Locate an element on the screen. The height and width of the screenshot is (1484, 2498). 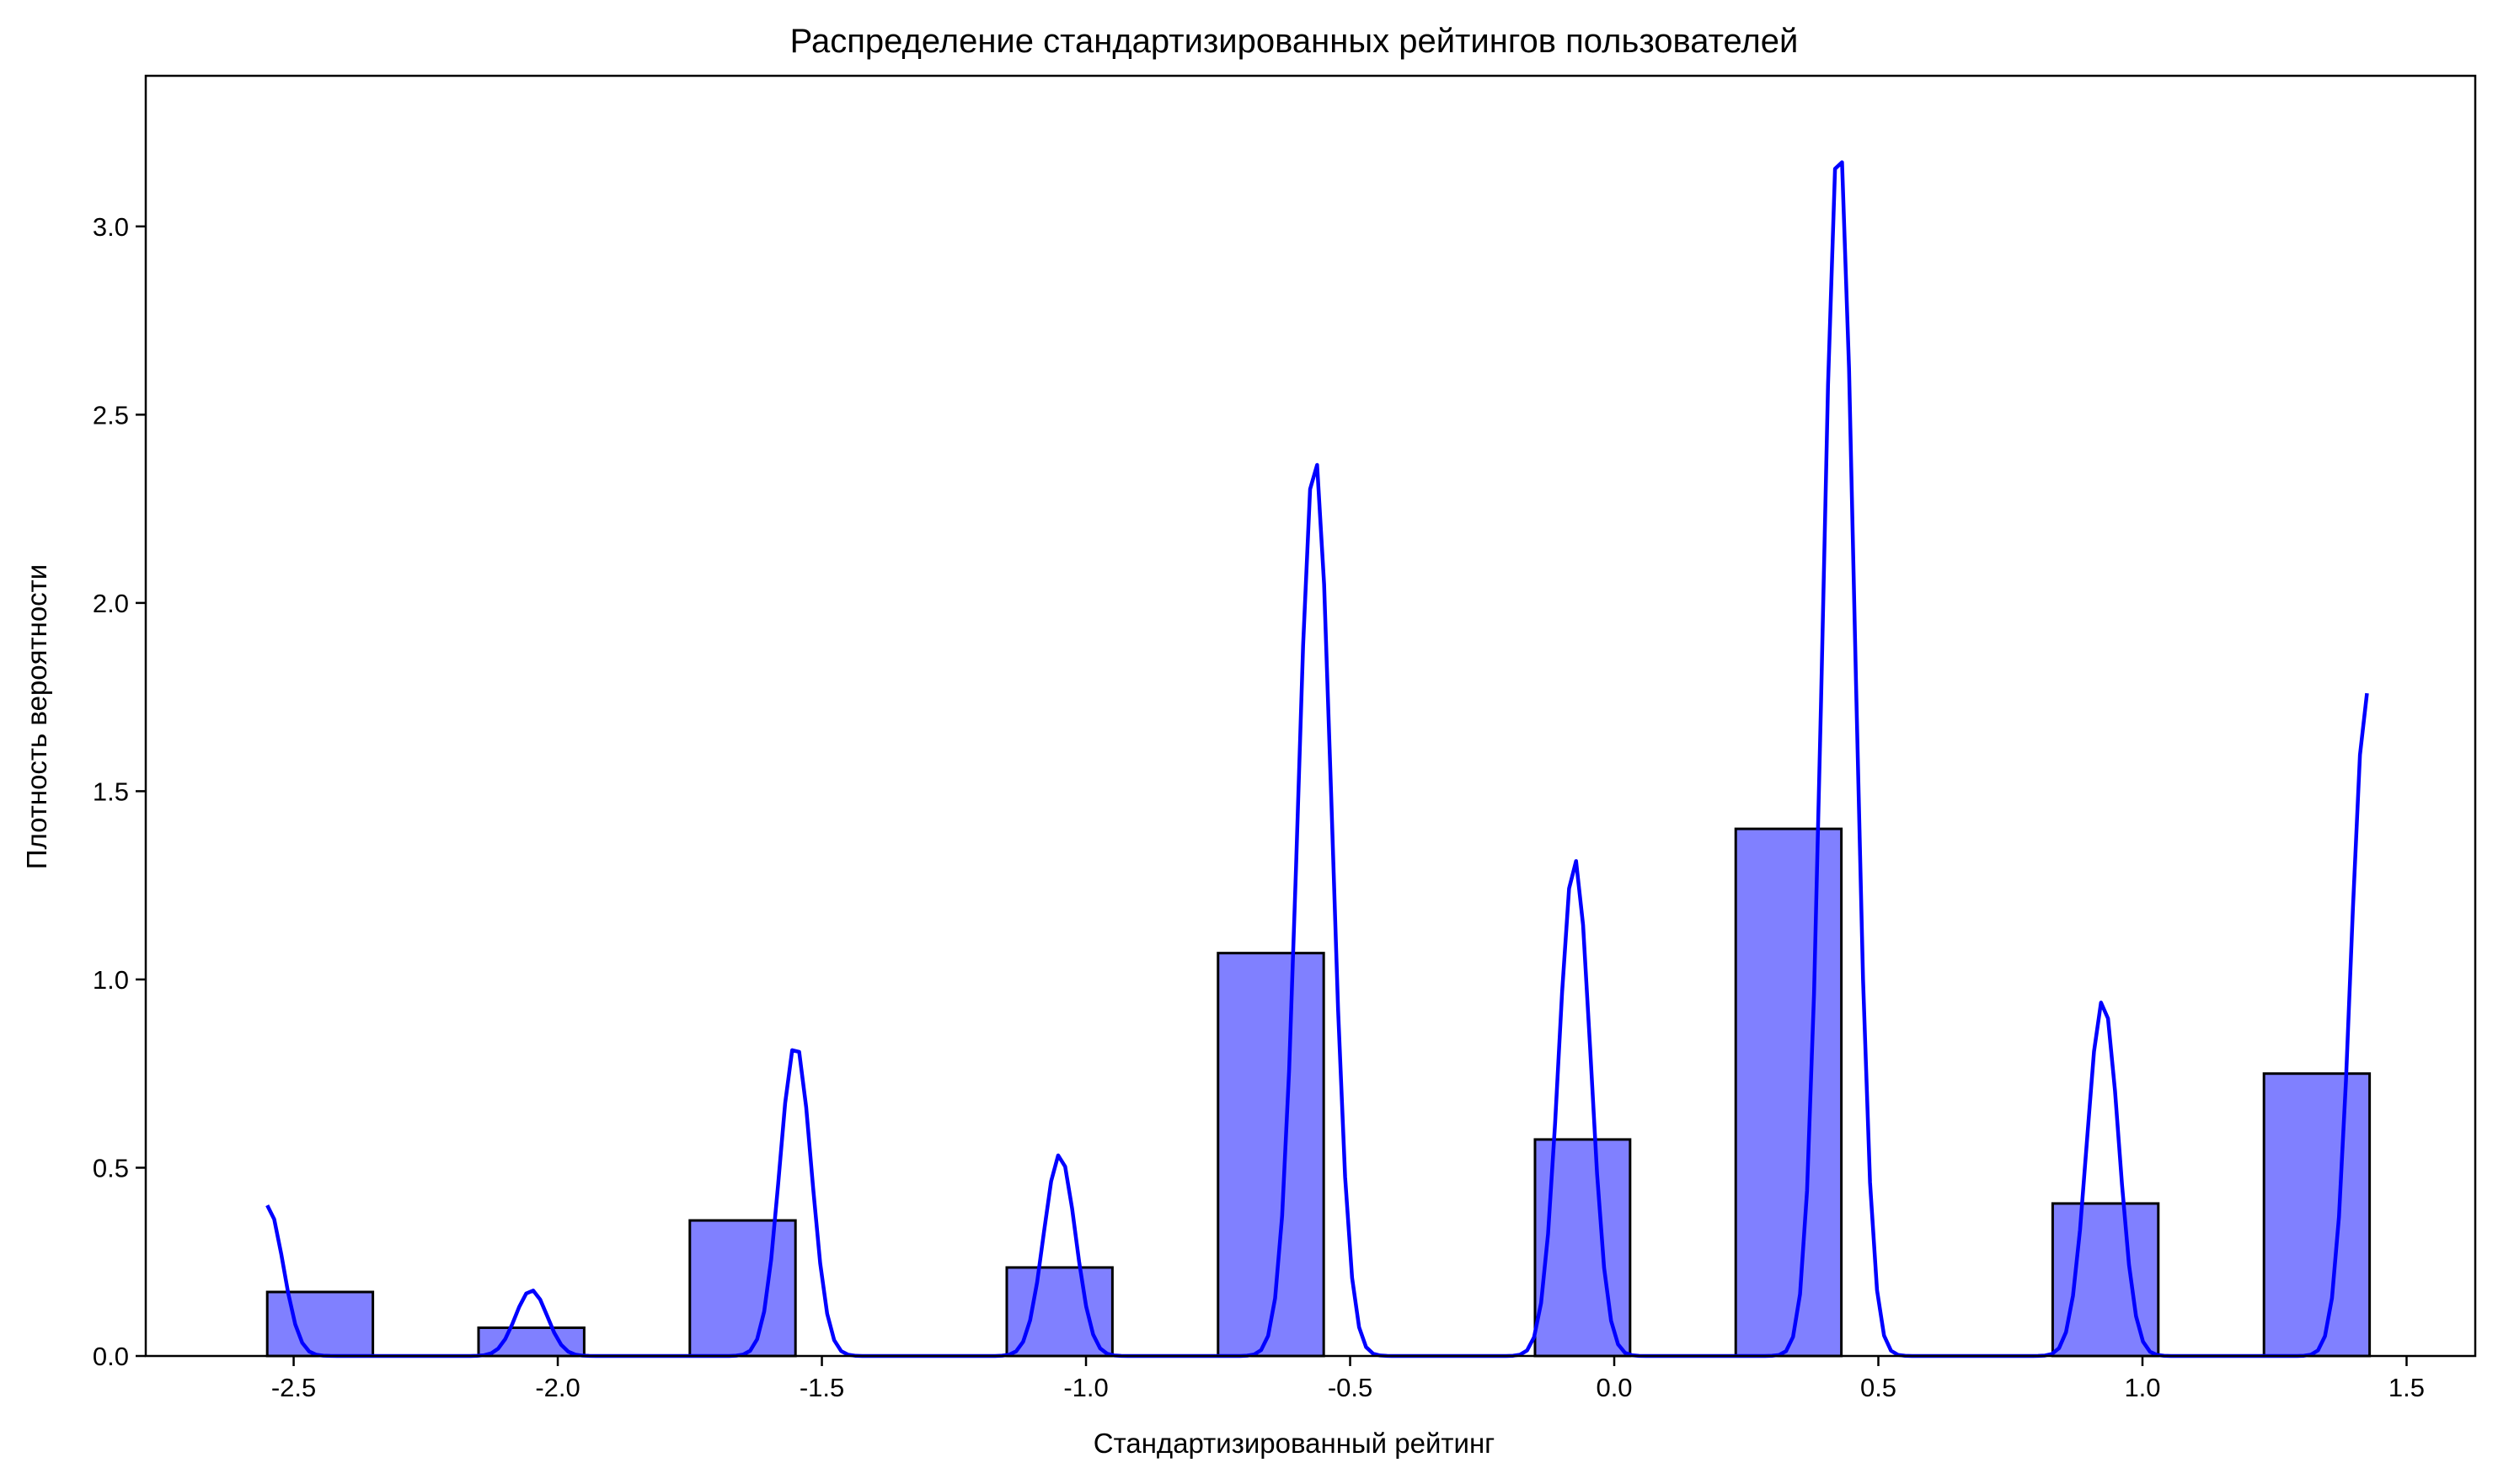
x-axis-label: Стандартизированный рейтинг is located at coordinates (1294, 1443).